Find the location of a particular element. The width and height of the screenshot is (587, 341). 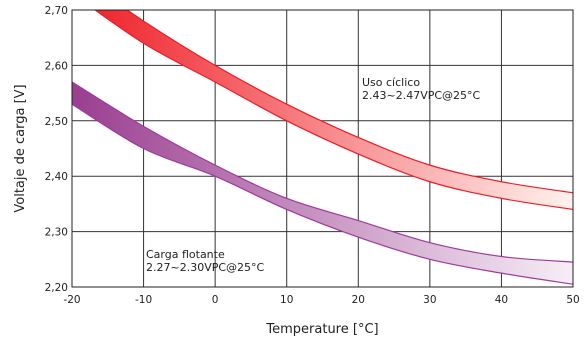

x-axis-label: Temperature [°C] is located at coordinates (321, 329).